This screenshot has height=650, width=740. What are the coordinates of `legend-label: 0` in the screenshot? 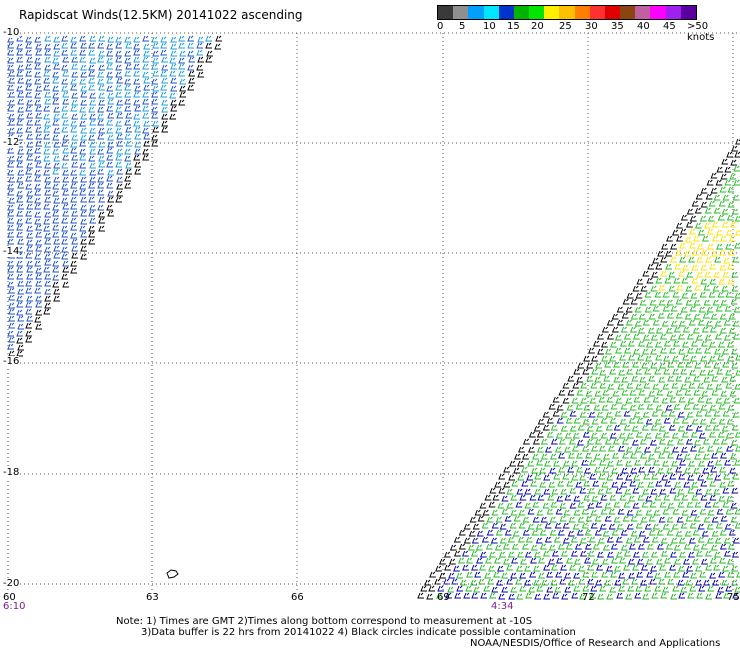 It's located at (440, 26).